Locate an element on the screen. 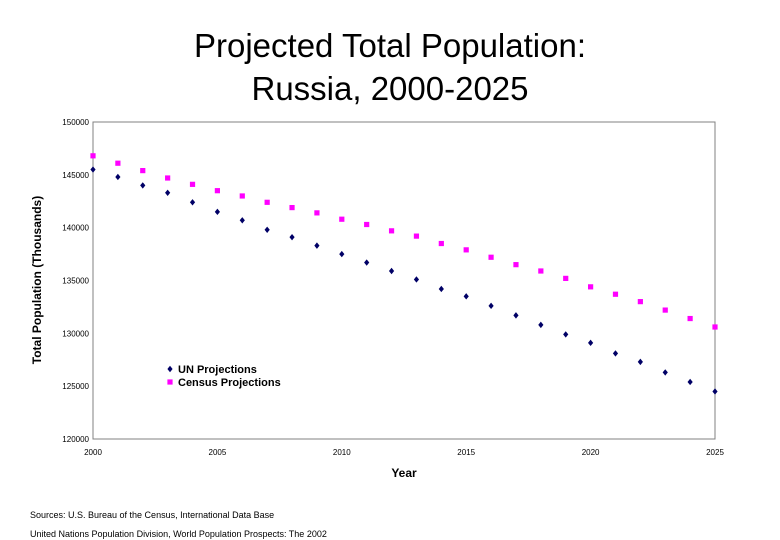  legend-label-1: Census Projections is located at coordinates (229, 383).